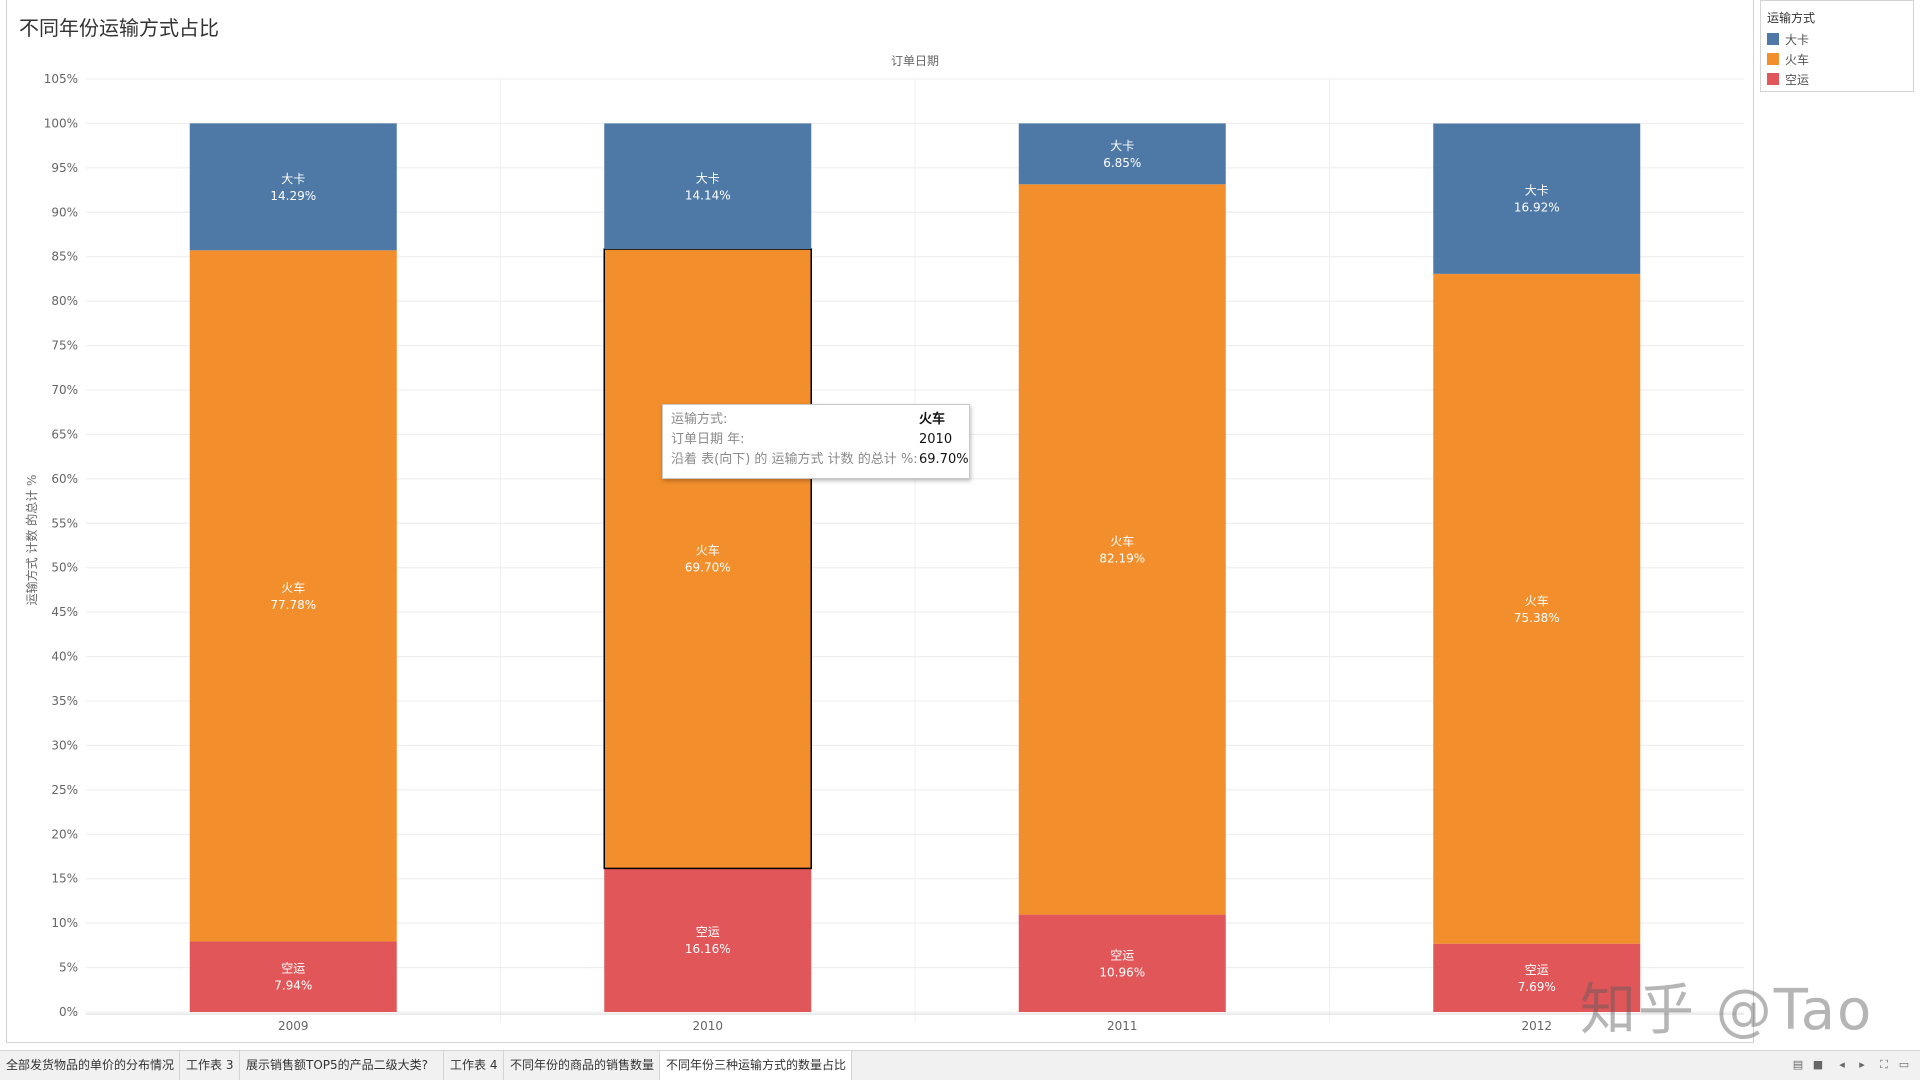 This screenshot has width=1920, height=1080. I want to click on tab-shipping-share-by-year: 不同年份三种运输方式的数量占比, so click(756, 1065).